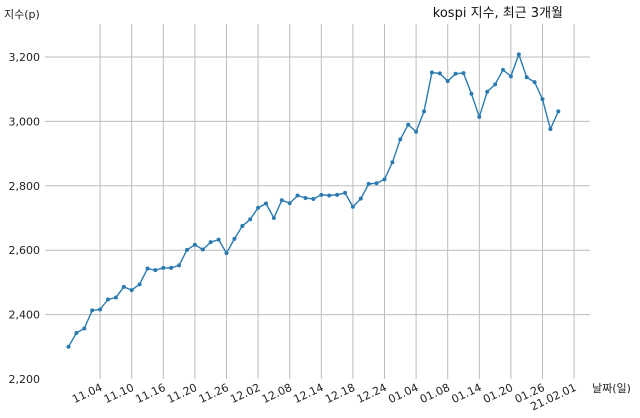 This screenshot has width=640, height=418. Describe the element at coordinates (25, 315) in the screenshot. I see `y-tick-label: 2,400` at that location.